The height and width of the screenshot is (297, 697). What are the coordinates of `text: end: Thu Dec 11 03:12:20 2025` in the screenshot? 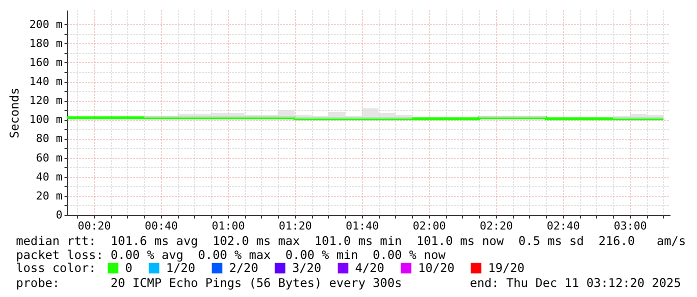 It's located at (575, 283).